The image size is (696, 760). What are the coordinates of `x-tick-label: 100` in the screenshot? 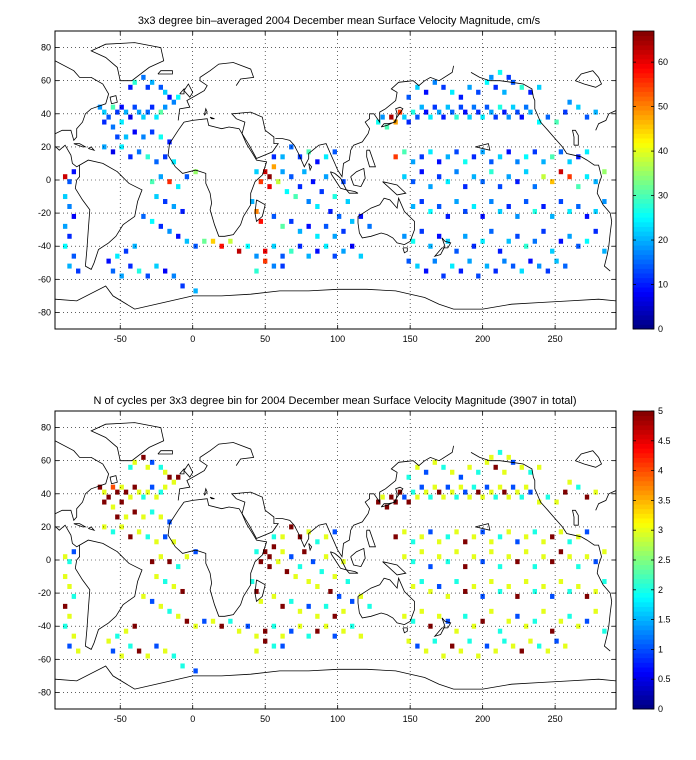 It's located at (337, 339).